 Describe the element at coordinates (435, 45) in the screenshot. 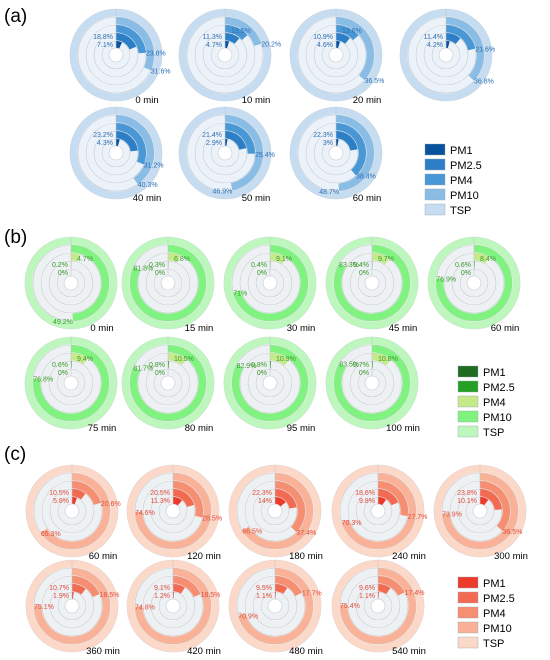

I see `value-label: 4.2%` at that location.